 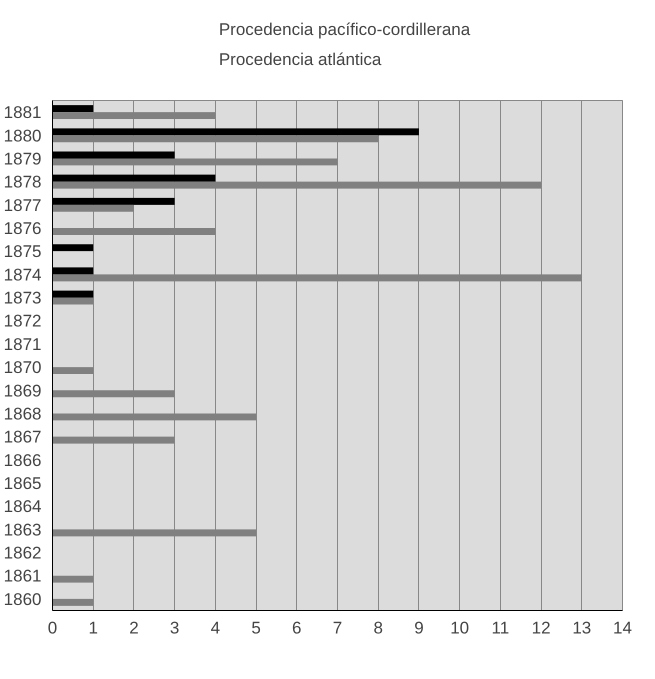 What do you see at coordinates (256, 628) in the screenshot?
I see `x-tick-label: 5` at bounding box center [256, 628].